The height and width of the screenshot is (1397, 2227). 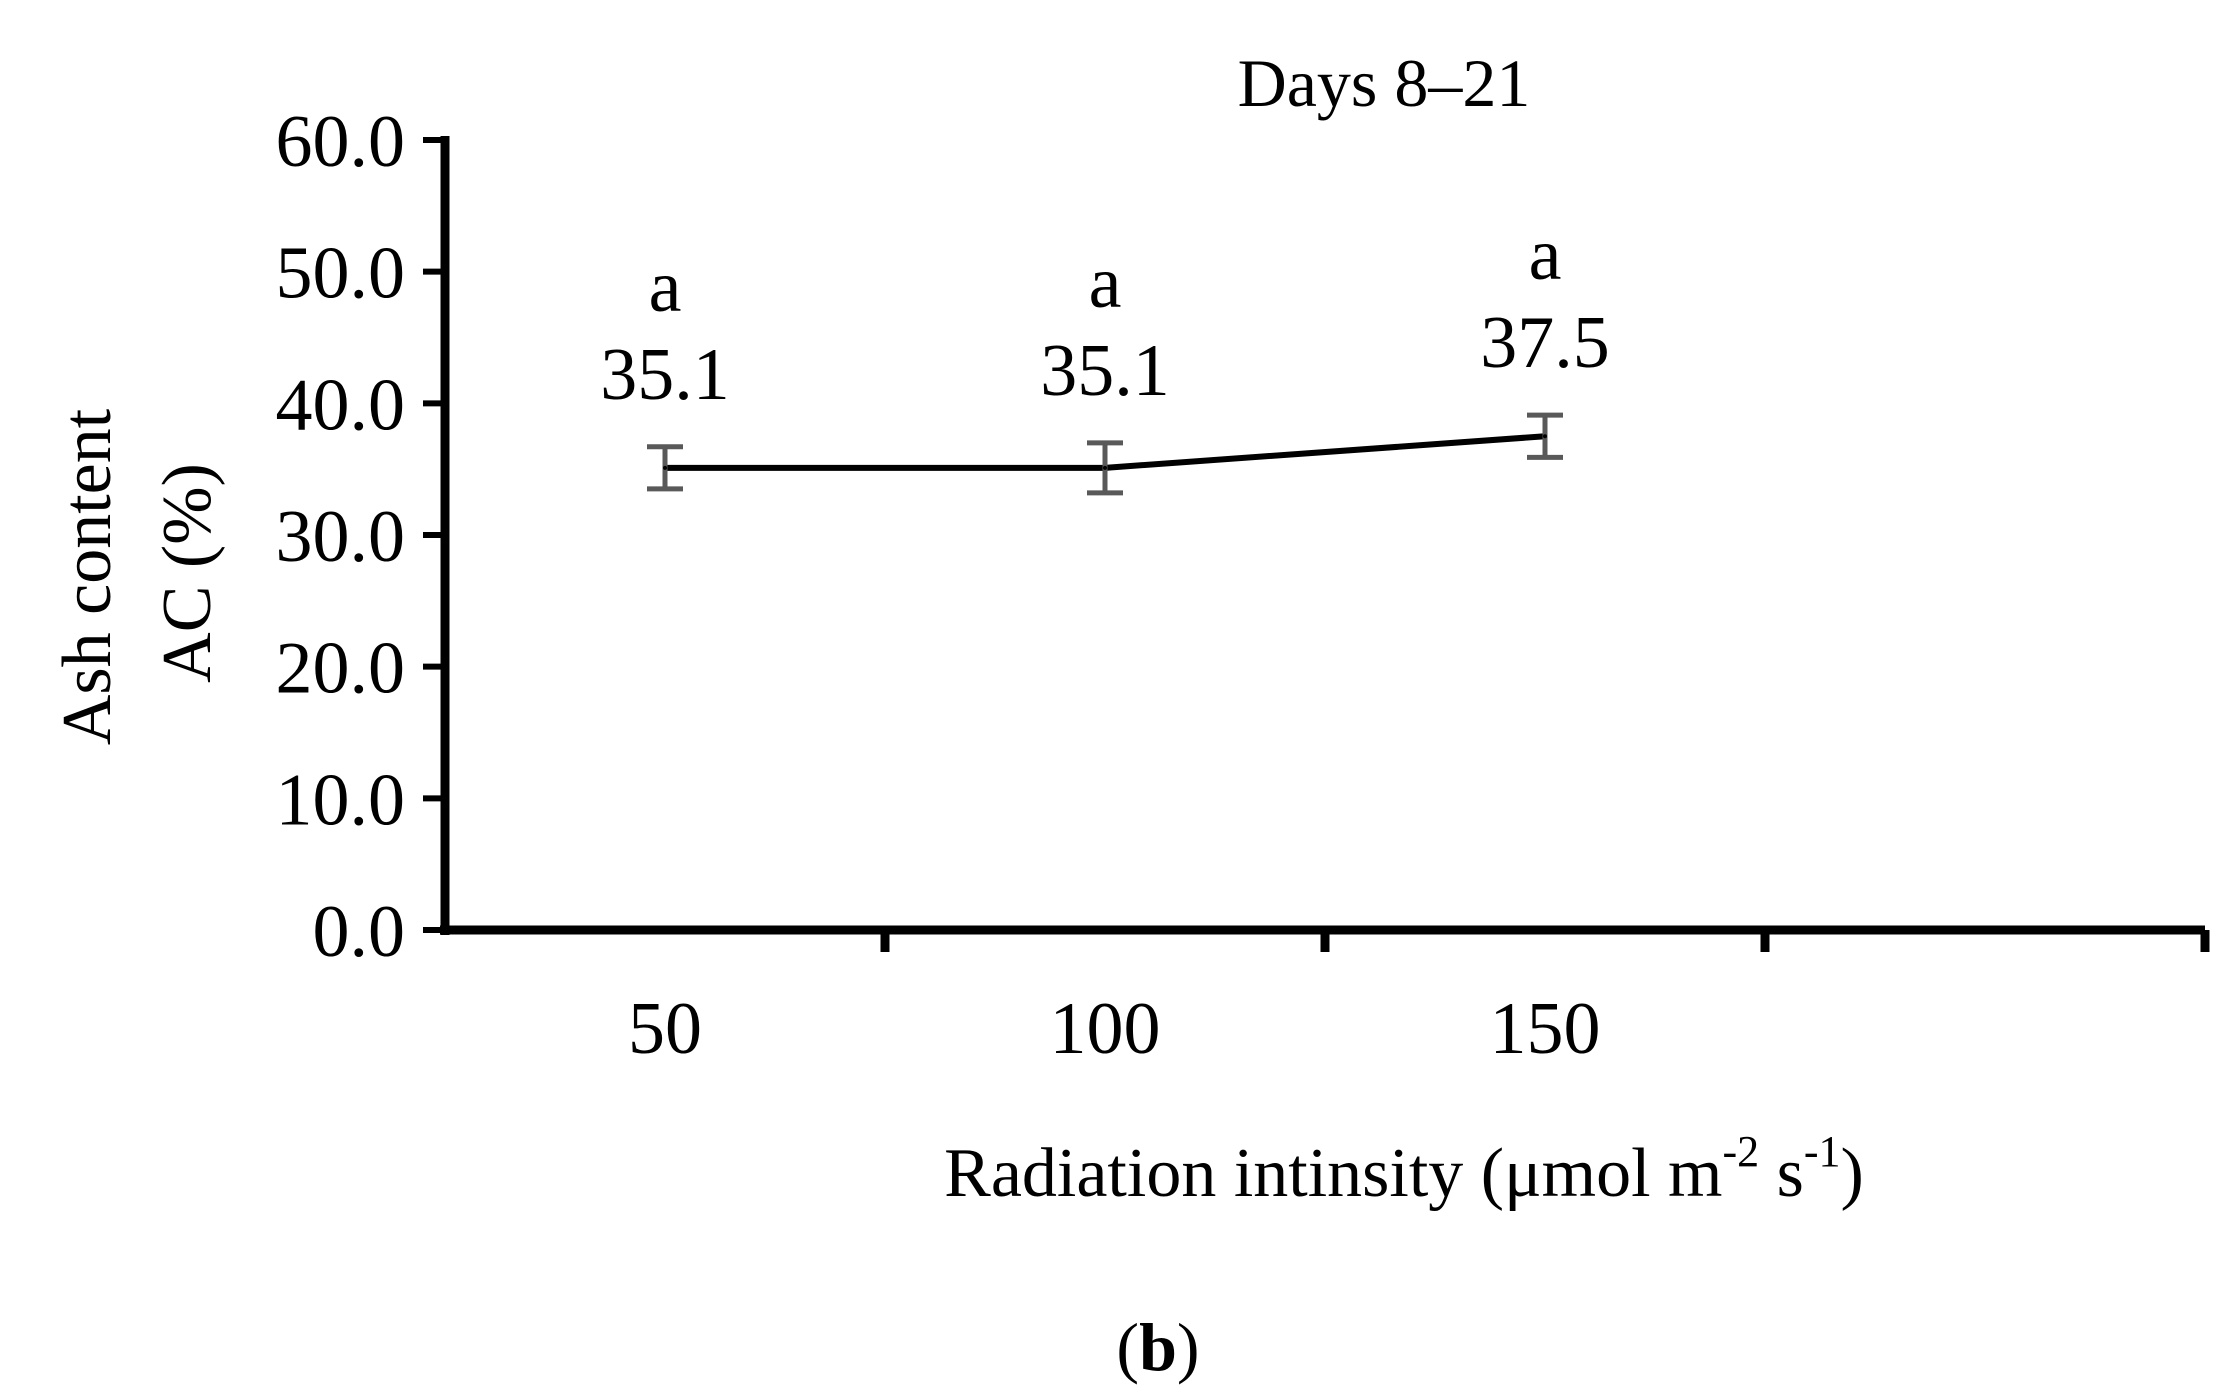 I want to click on panel-label-letter: b, so click(x=1158, y=1347).